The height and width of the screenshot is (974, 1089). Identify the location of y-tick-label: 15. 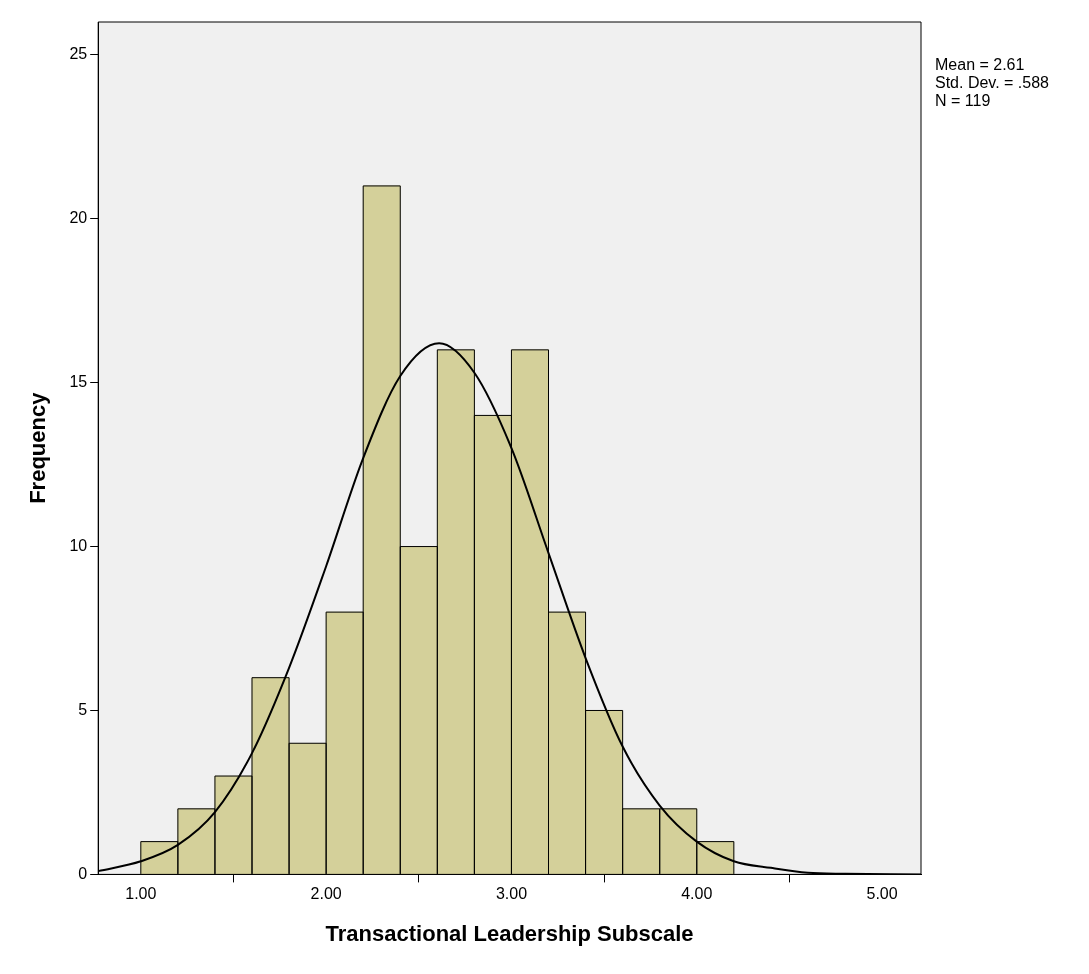
(78, 382).